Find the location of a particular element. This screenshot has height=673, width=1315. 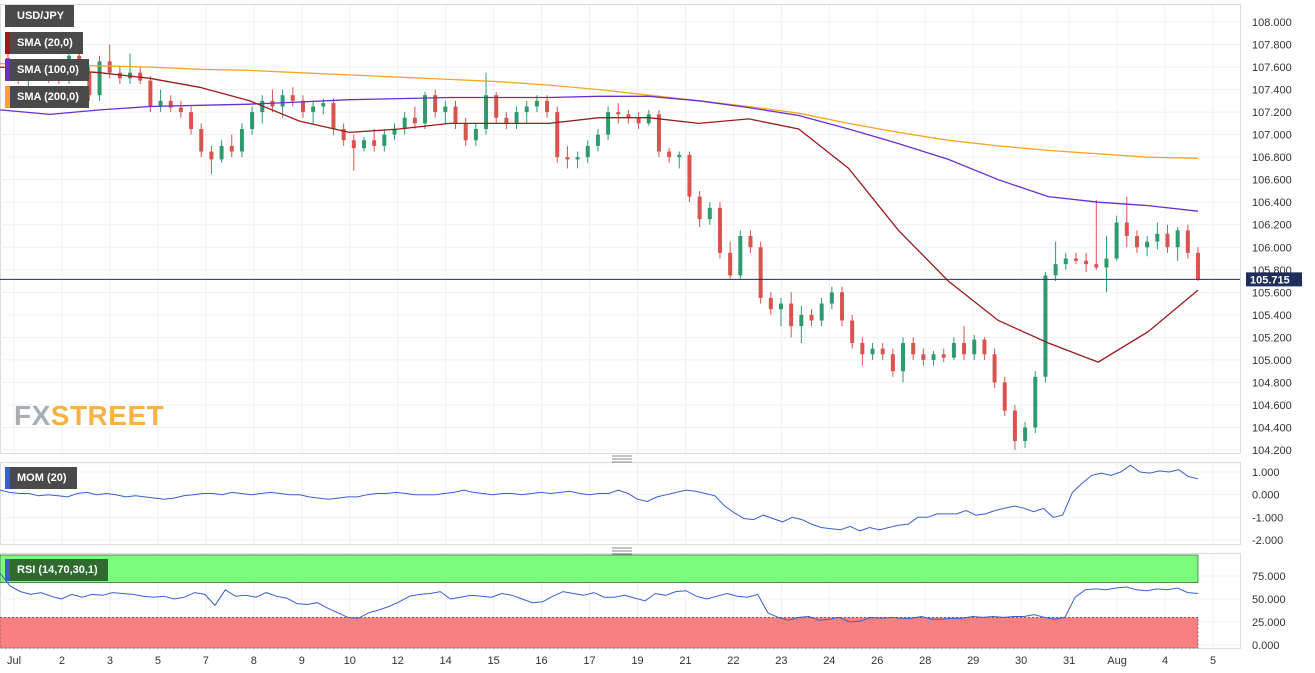

sma100-label: SMA (100,0) is located at coordinates (47, 70).